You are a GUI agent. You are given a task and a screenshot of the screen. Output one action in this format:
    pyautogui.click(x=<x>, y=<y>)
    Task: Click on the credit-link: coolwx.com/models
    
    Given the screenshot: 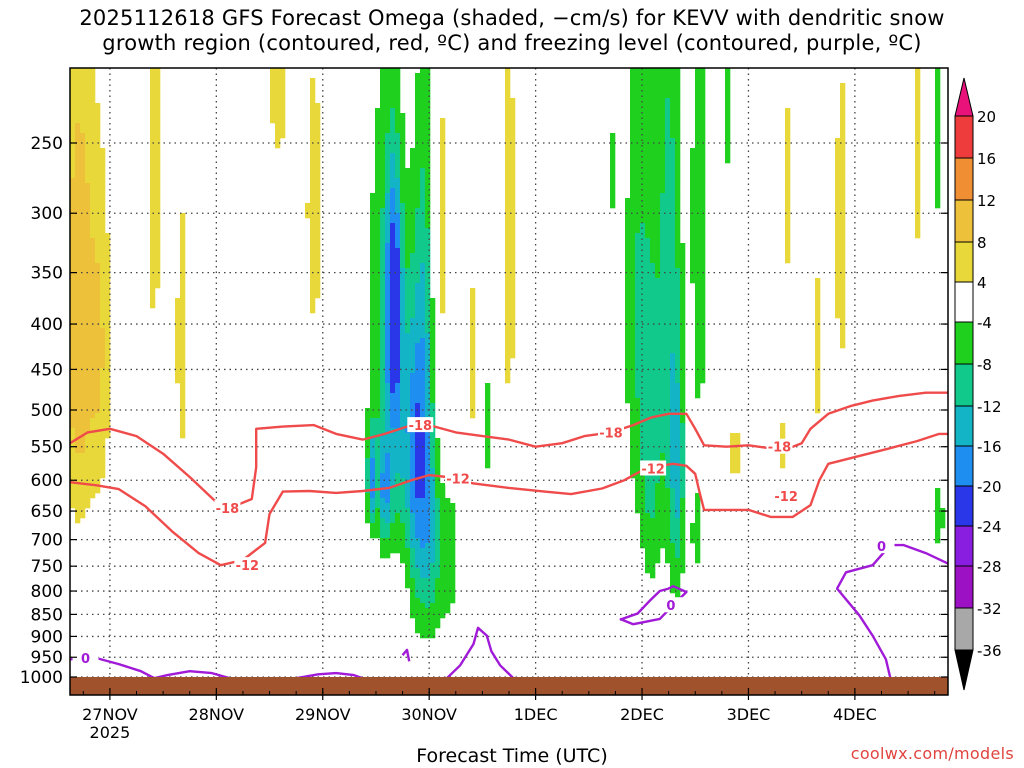 What is the action you would take?
    pyautogui.click(x=932, y=753)
    